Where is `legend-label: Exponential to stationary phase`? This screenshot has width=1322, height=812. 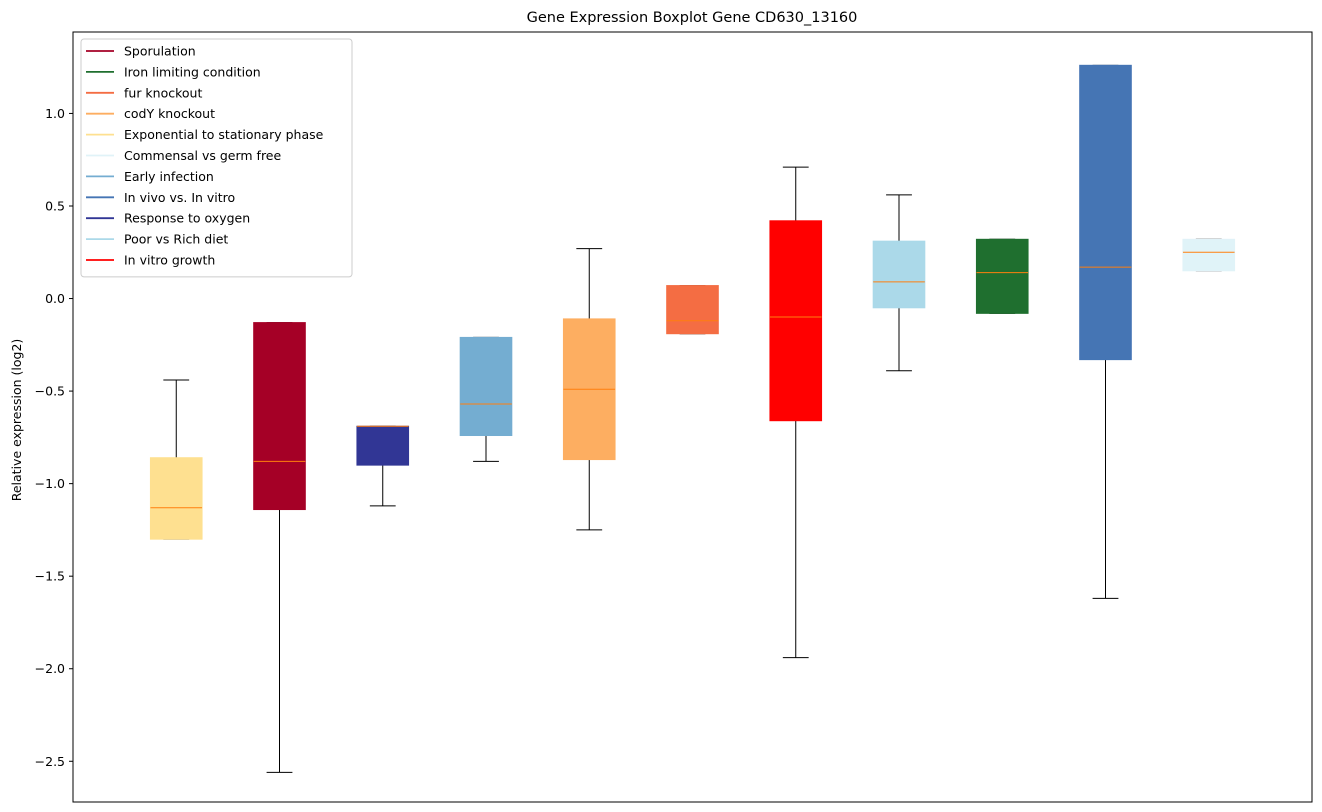
legend-label: Exponential to stationary phase is located at coordinates (224, 134).